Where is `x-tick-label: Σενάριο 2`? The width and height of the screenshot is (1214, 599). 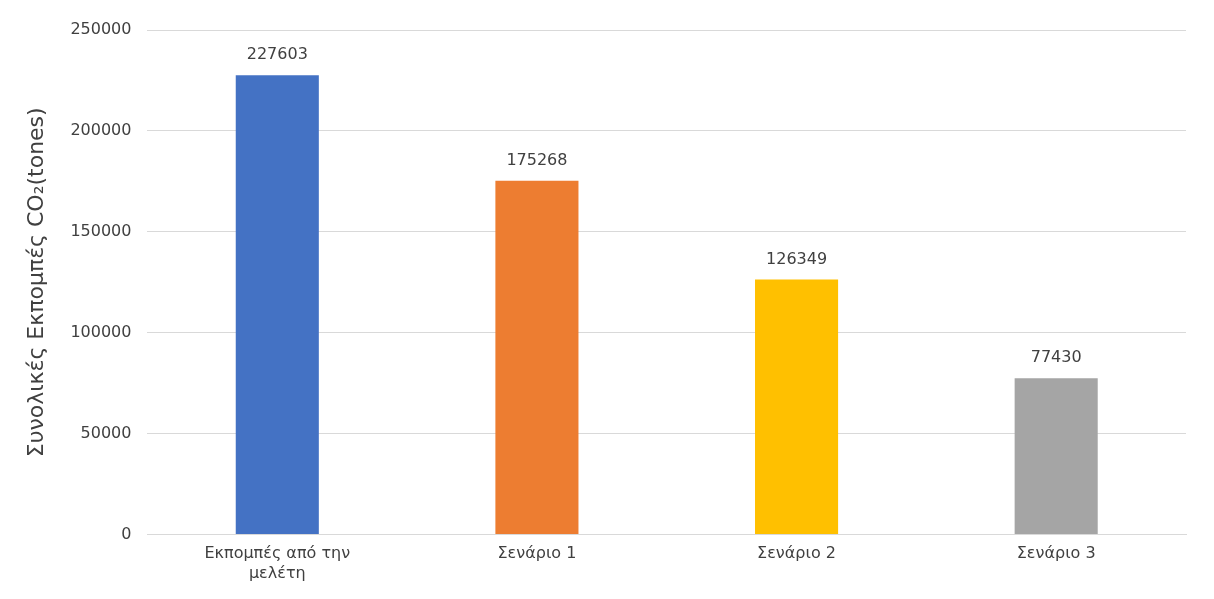 x-tick-label: Σενάριο 2 is located at coordinates (796, 553).